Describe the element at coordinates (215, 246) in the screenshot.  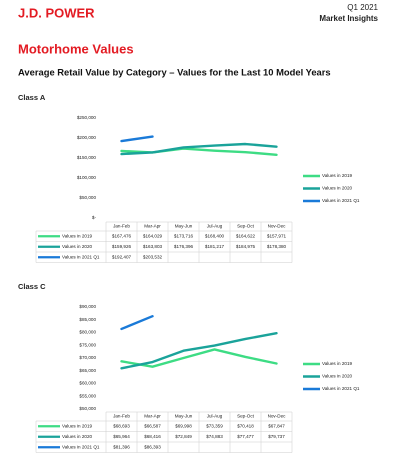
I see `table-cell: $181,217` at that location.